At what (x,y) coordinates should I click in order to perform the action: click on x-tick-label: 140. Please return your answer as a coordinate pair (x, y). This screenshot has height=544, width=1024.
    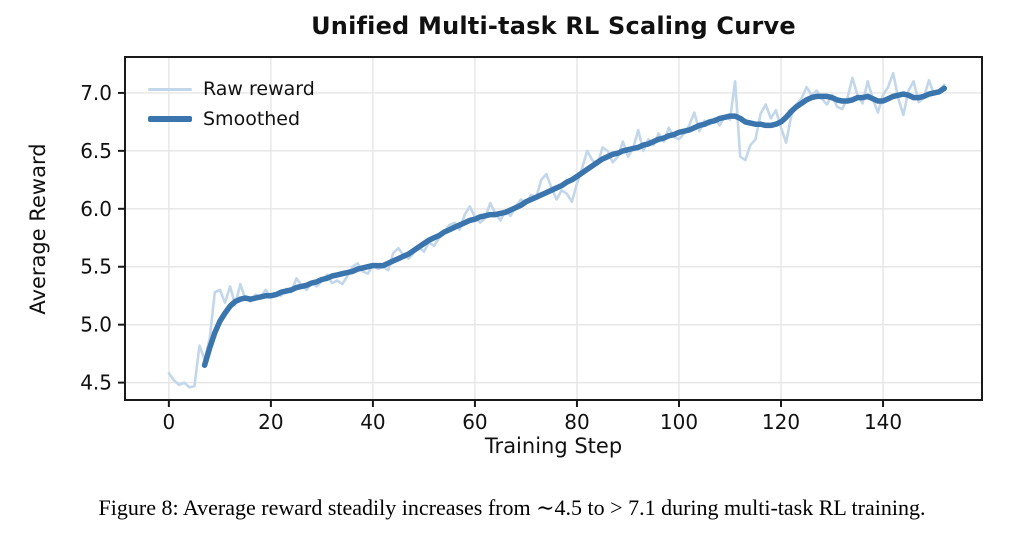
    Looking at the image, I should click on (883, 422).